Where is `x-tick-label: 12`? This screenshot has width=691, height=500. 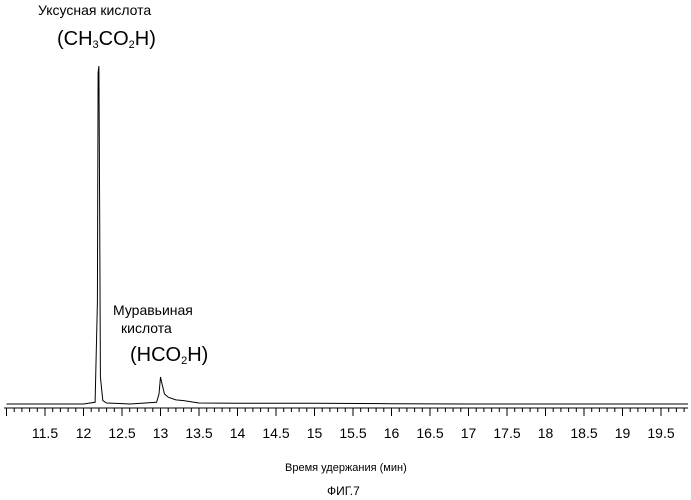
x-tick-label: 12 is located at coordinates (84, 433).